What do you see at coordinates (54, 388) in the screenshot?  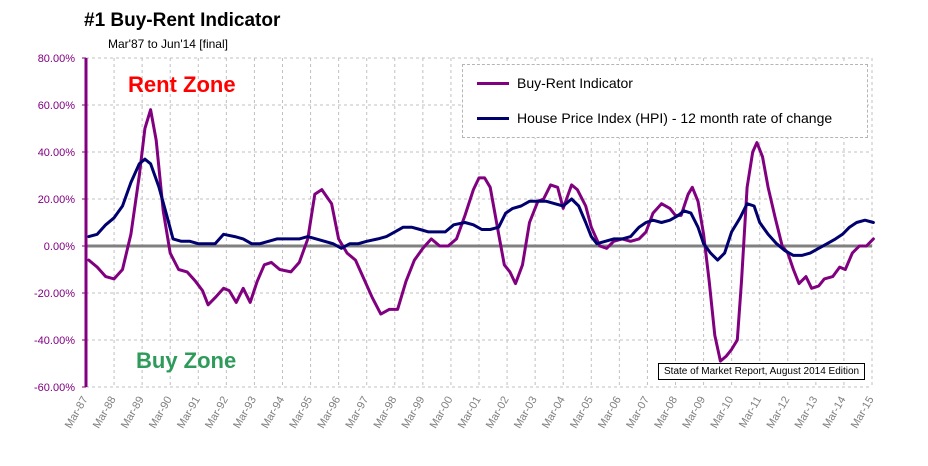 I see `y-tick-label: -60.00%` at bounding box center [54, 388].